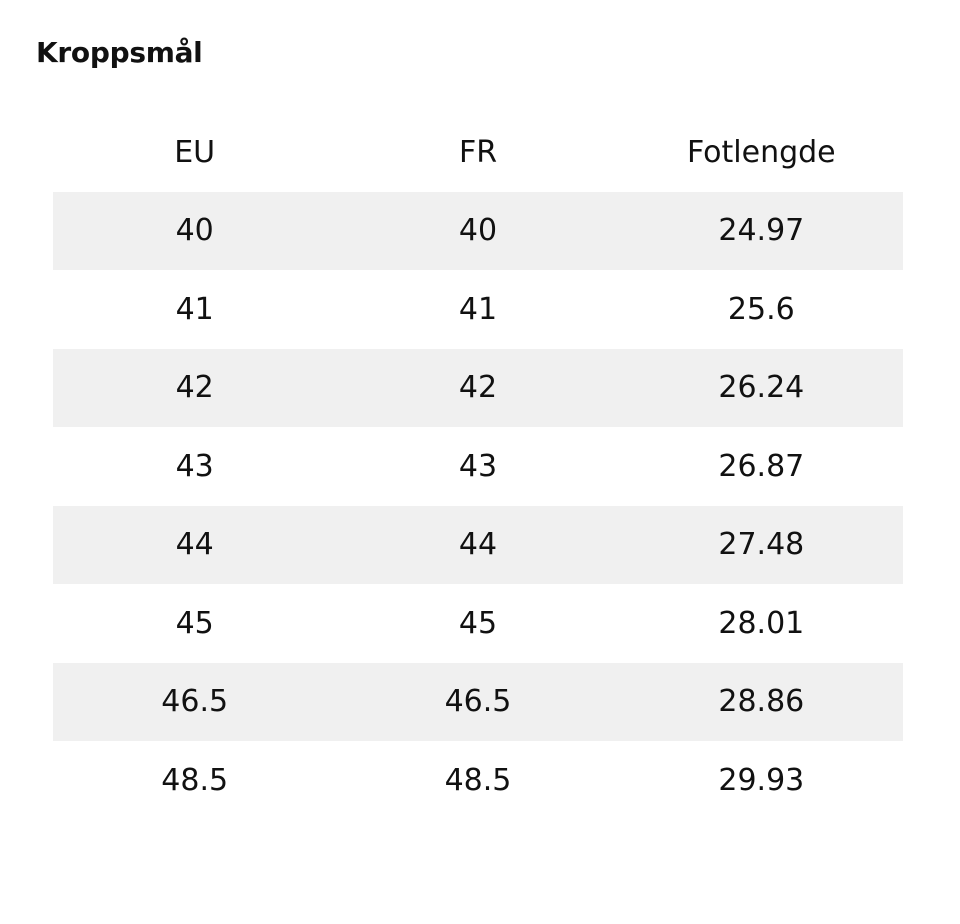 This screenshot has width=960, height=924. I want to click on table-cell: 26.24, so click(761, 388).